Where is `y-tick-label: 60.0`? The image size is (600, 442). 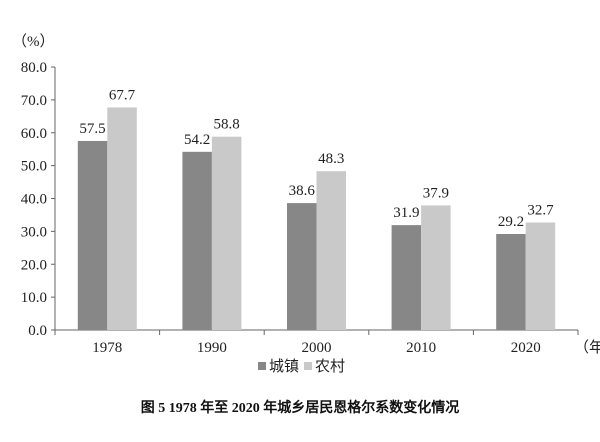
y-tick-label: 60.0 is located at coordinates (34, 134).